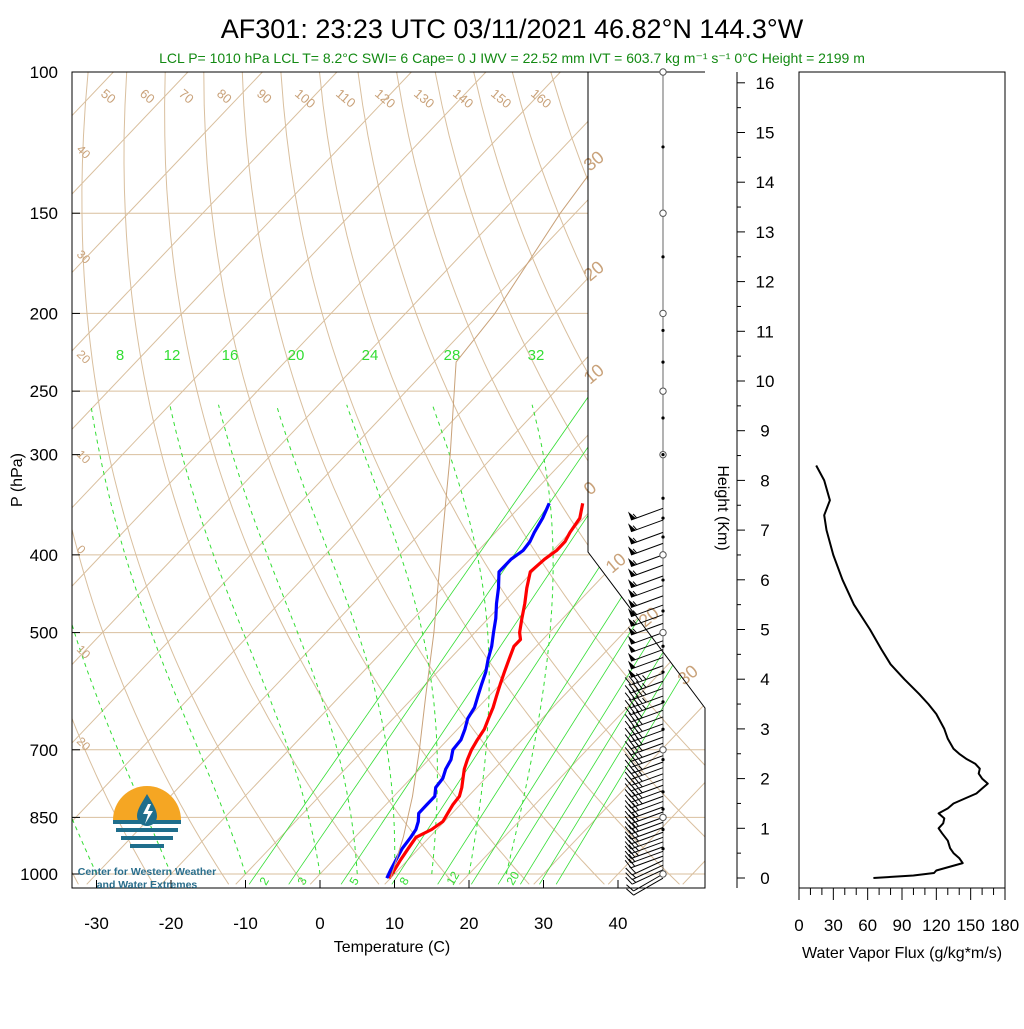  What do you see at coordinates (936, 925) in the screenshot?
I see `flux-tick-label: 120` at bounding box center [936, 925].